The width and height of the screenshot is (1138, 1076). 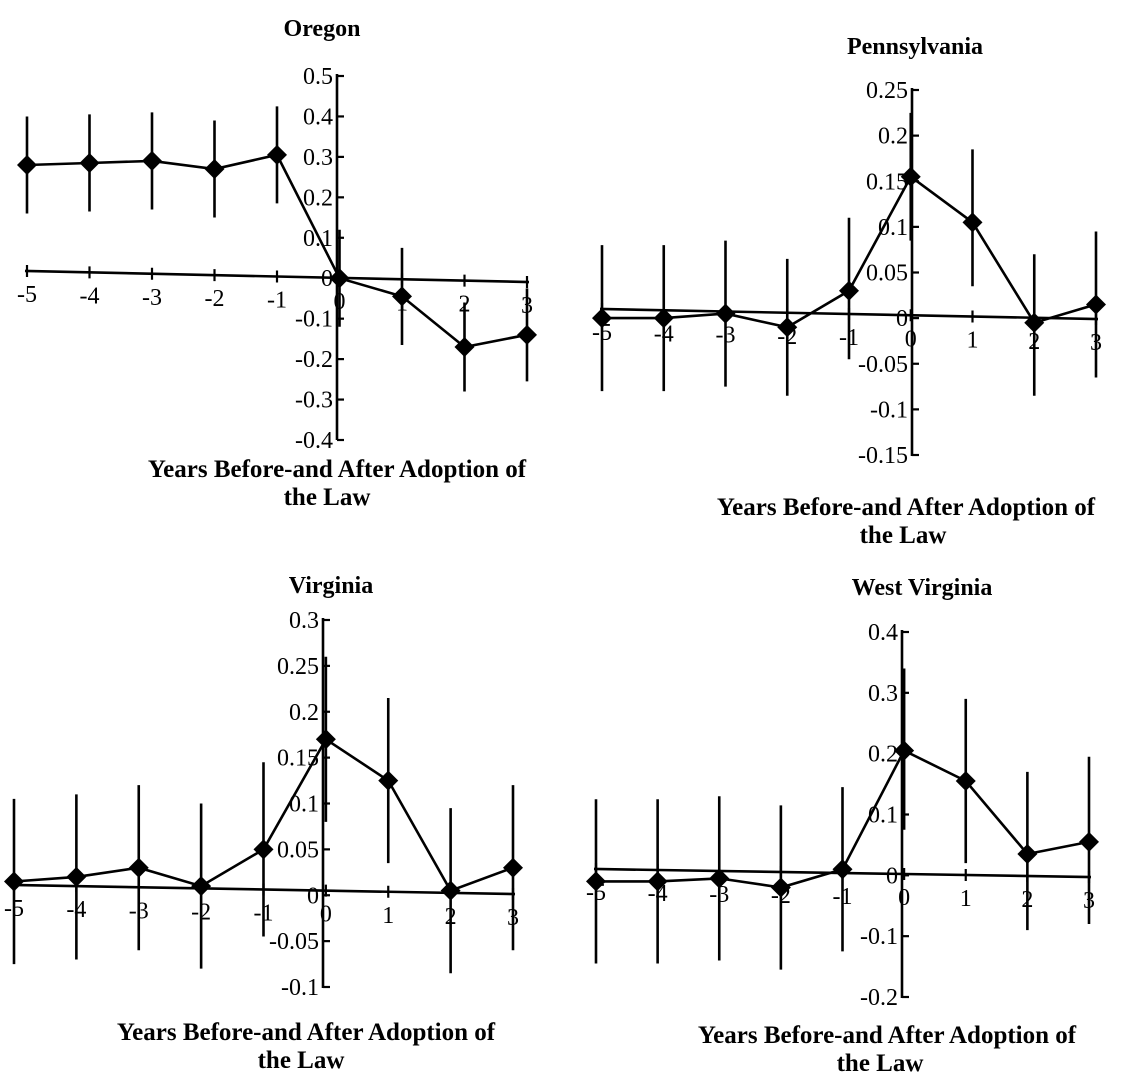 What do you see at coordinates (322, 29) in the screenshot?
I see `chart-title: Oregon` at bounding box center [322, 29].